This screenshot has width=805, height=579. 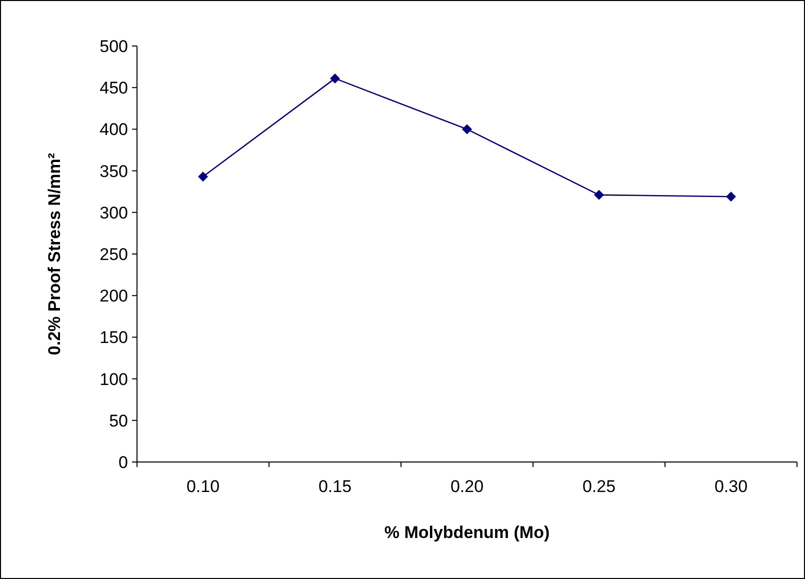 I want to click on y-tick-label: 250, so click(x=114, y=254).